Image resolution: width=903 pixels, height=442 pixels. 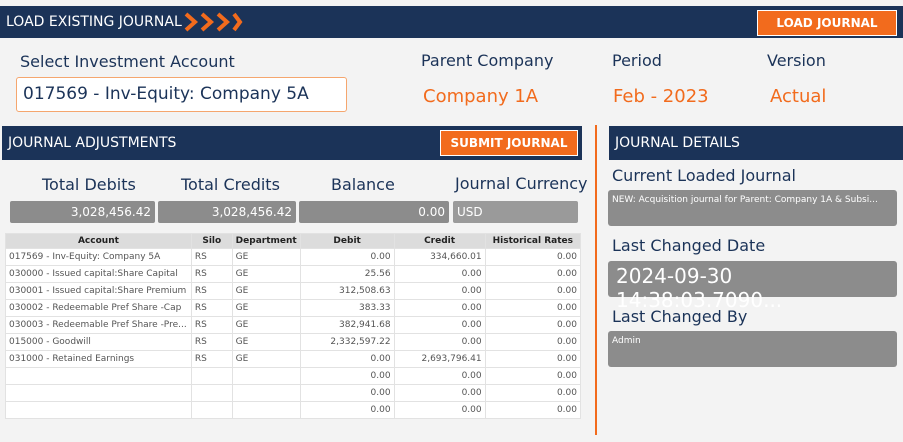 What do you see at coordinates (98, 274) in the screenshot?
I see `table-cell: 030000 - Issued capital:Share Capital` at bounding box center [98, 274].